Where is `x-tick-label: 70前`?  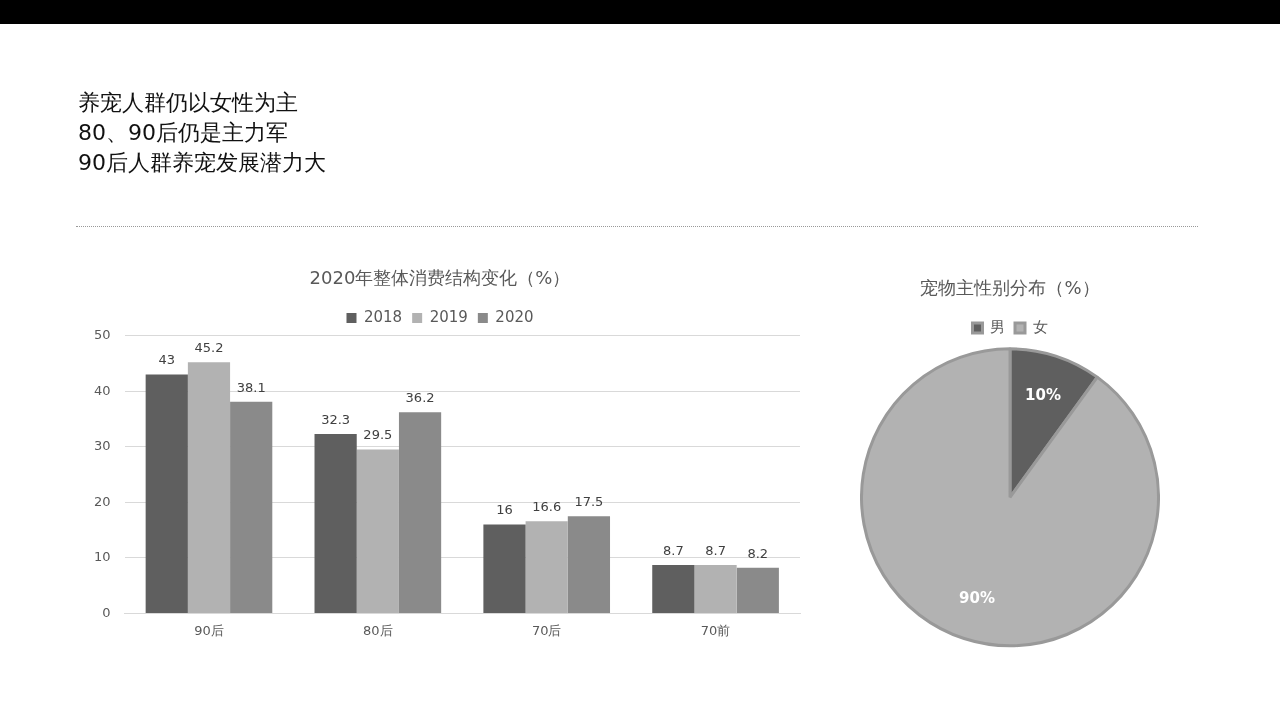 x-tick-label: 70前 is located at coordinates (715, 630).